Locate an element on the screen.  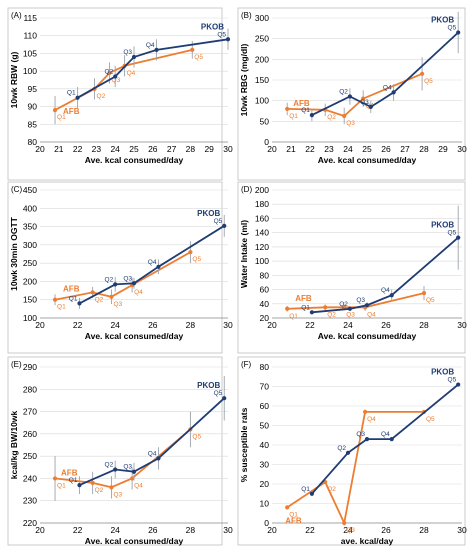
pkob-point-label: Q2 is located at coordinates (343, 92).